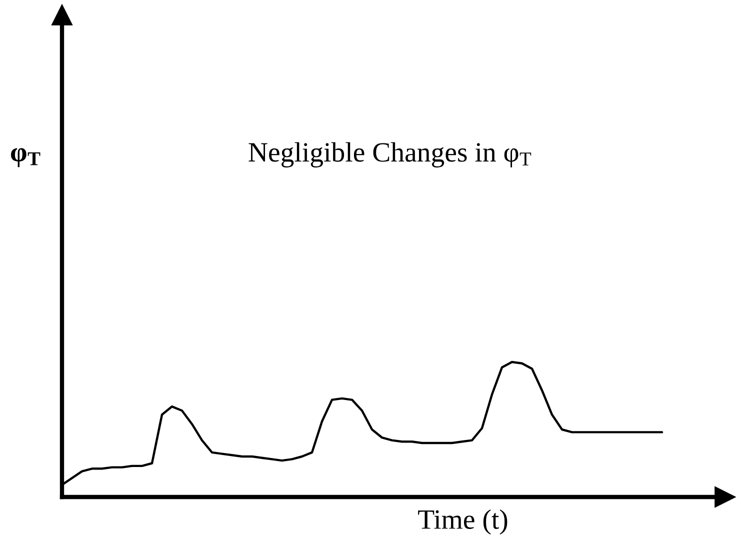 Image resolution: width=741 pixels, height=540 pixels. Describe the element at coordinates (390, 155) in the screenshot. I see `chart-title: Negligible Changes in φ$_{T}$` at that location.